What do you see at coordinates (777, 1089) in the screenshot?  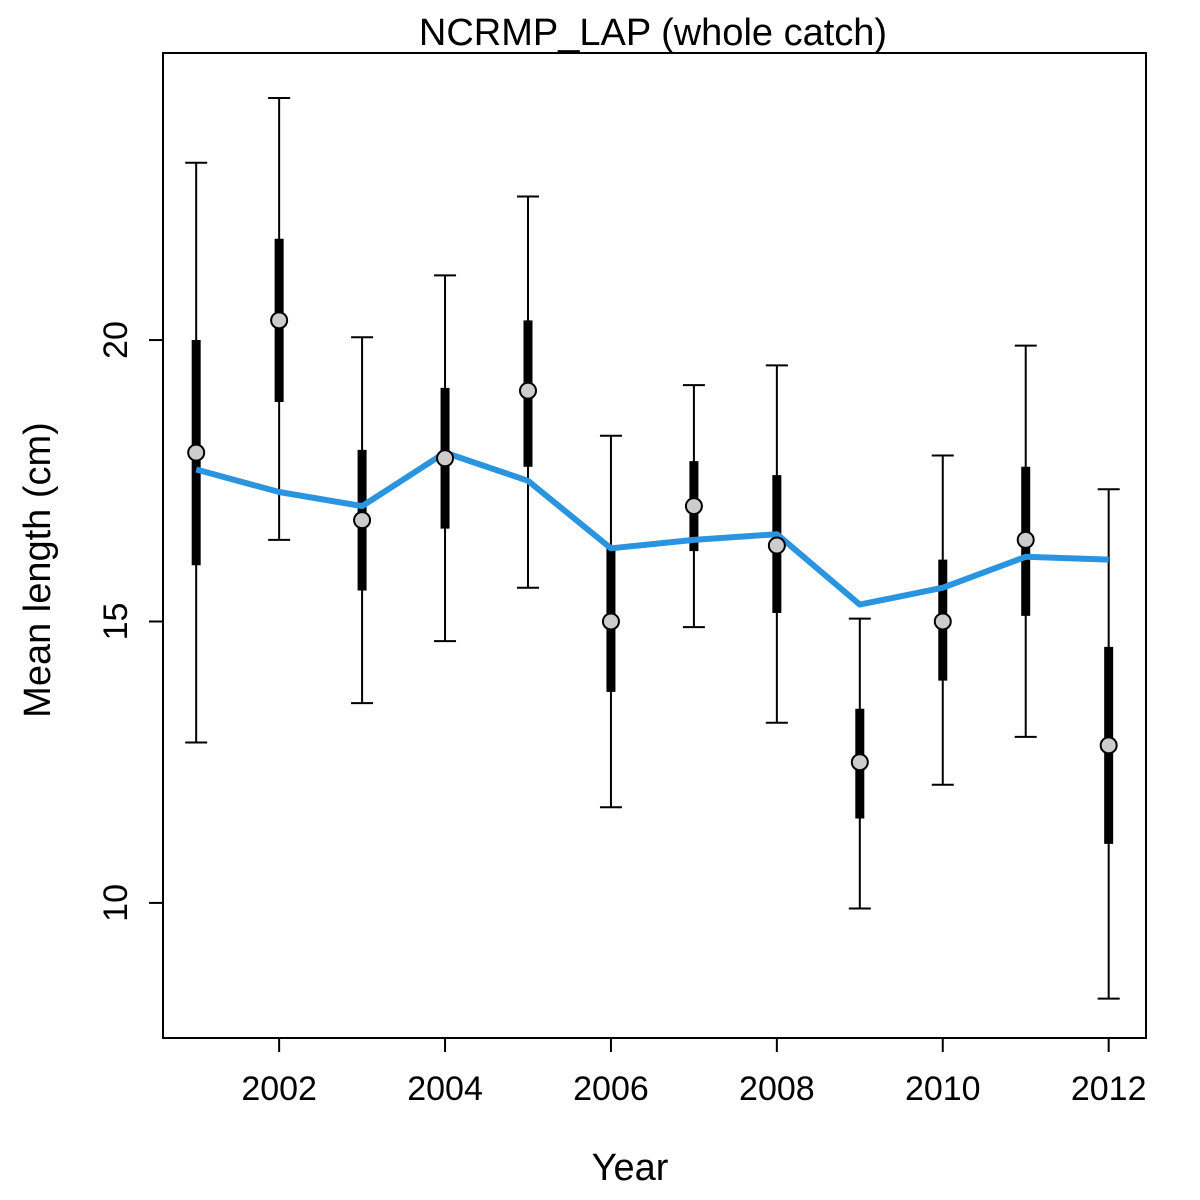 I see `x-tick-label: 2008` at bounding box center [777, 1089].